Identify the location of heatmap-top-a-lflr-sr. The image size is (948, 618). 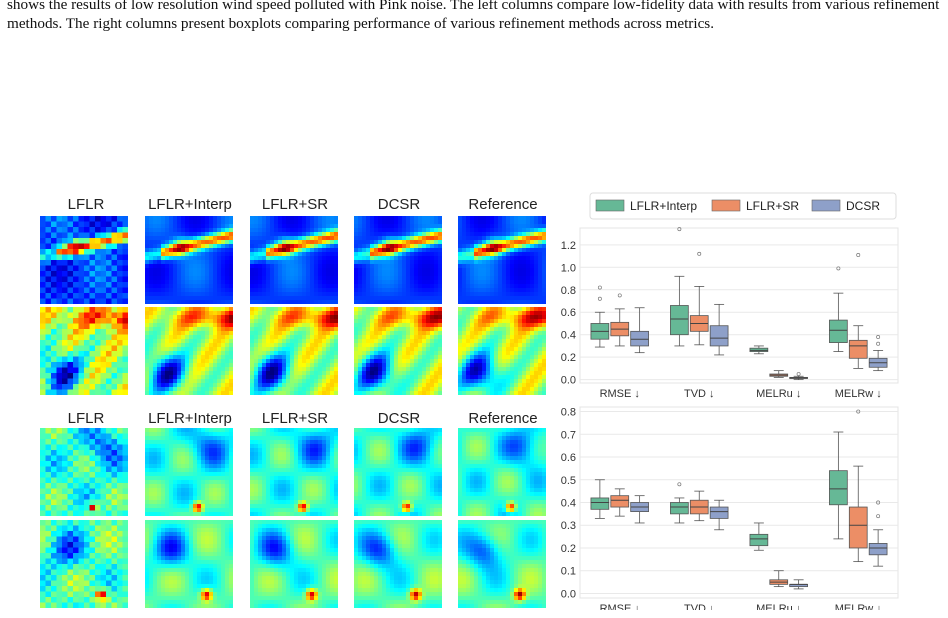
(294, 260).